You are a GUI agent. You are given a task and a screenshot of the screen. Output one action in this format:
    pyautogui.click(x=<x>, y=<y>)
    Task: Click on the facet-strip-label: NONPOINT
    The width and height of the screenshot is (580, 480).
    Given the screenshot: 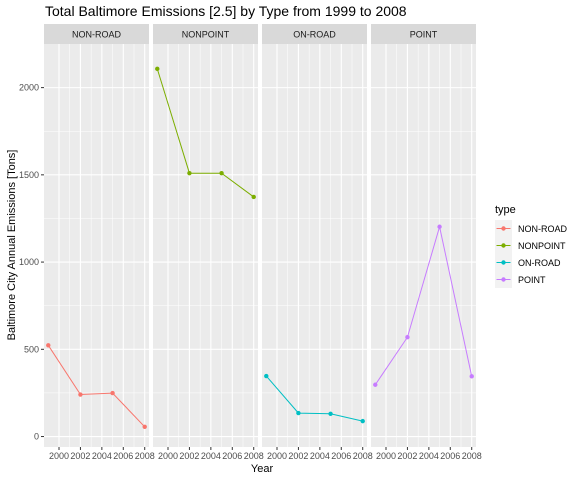 What is the action you would take?
    pyautogui.click(x=206, y=35)
    